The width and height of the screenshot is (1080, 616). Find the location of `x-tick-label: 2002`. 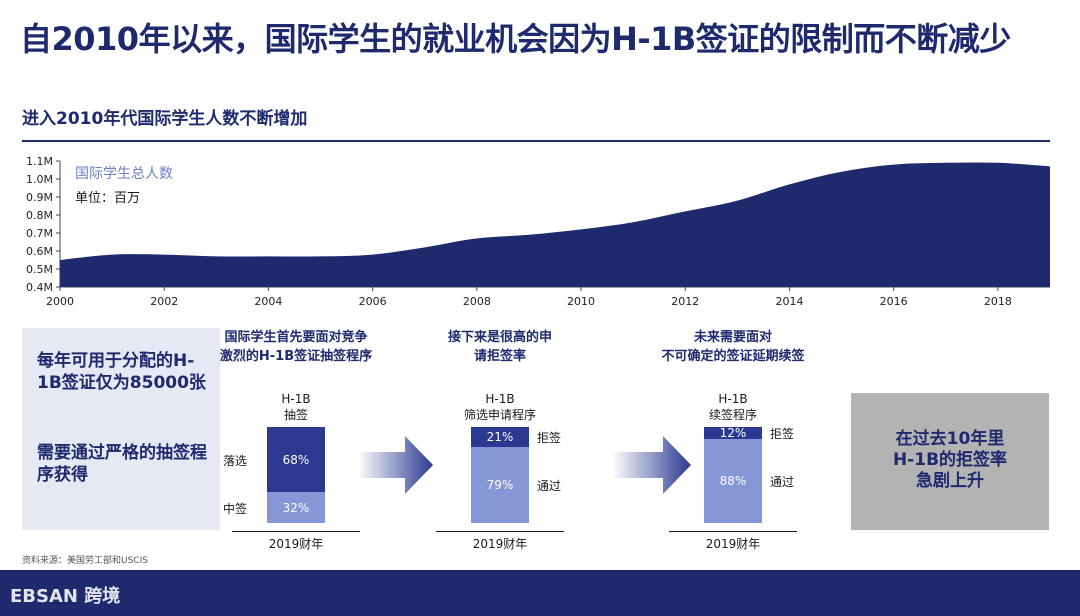

x-tick-label: 2002 is located at coordinates (164, 301).